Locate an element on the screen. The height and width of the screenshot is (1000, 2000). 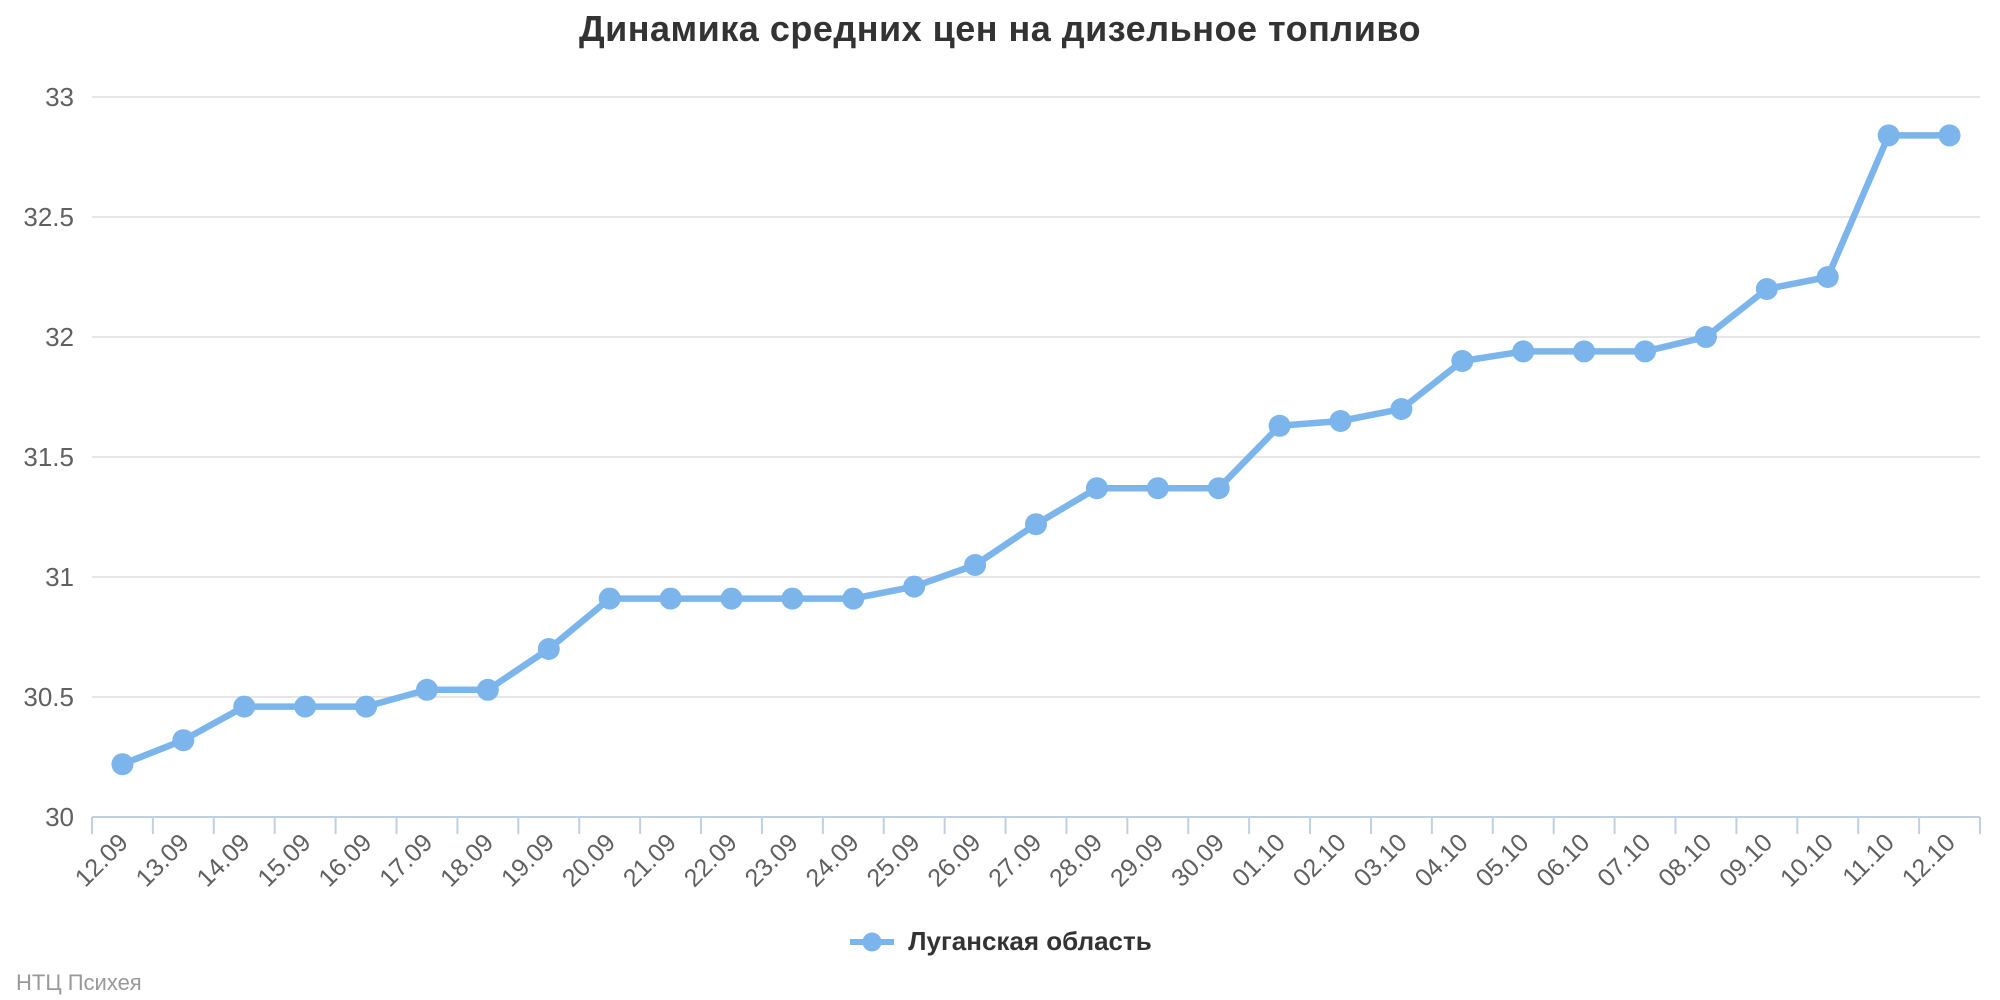
y-axis-label: 32.5 is located at coordinates (48, 217).